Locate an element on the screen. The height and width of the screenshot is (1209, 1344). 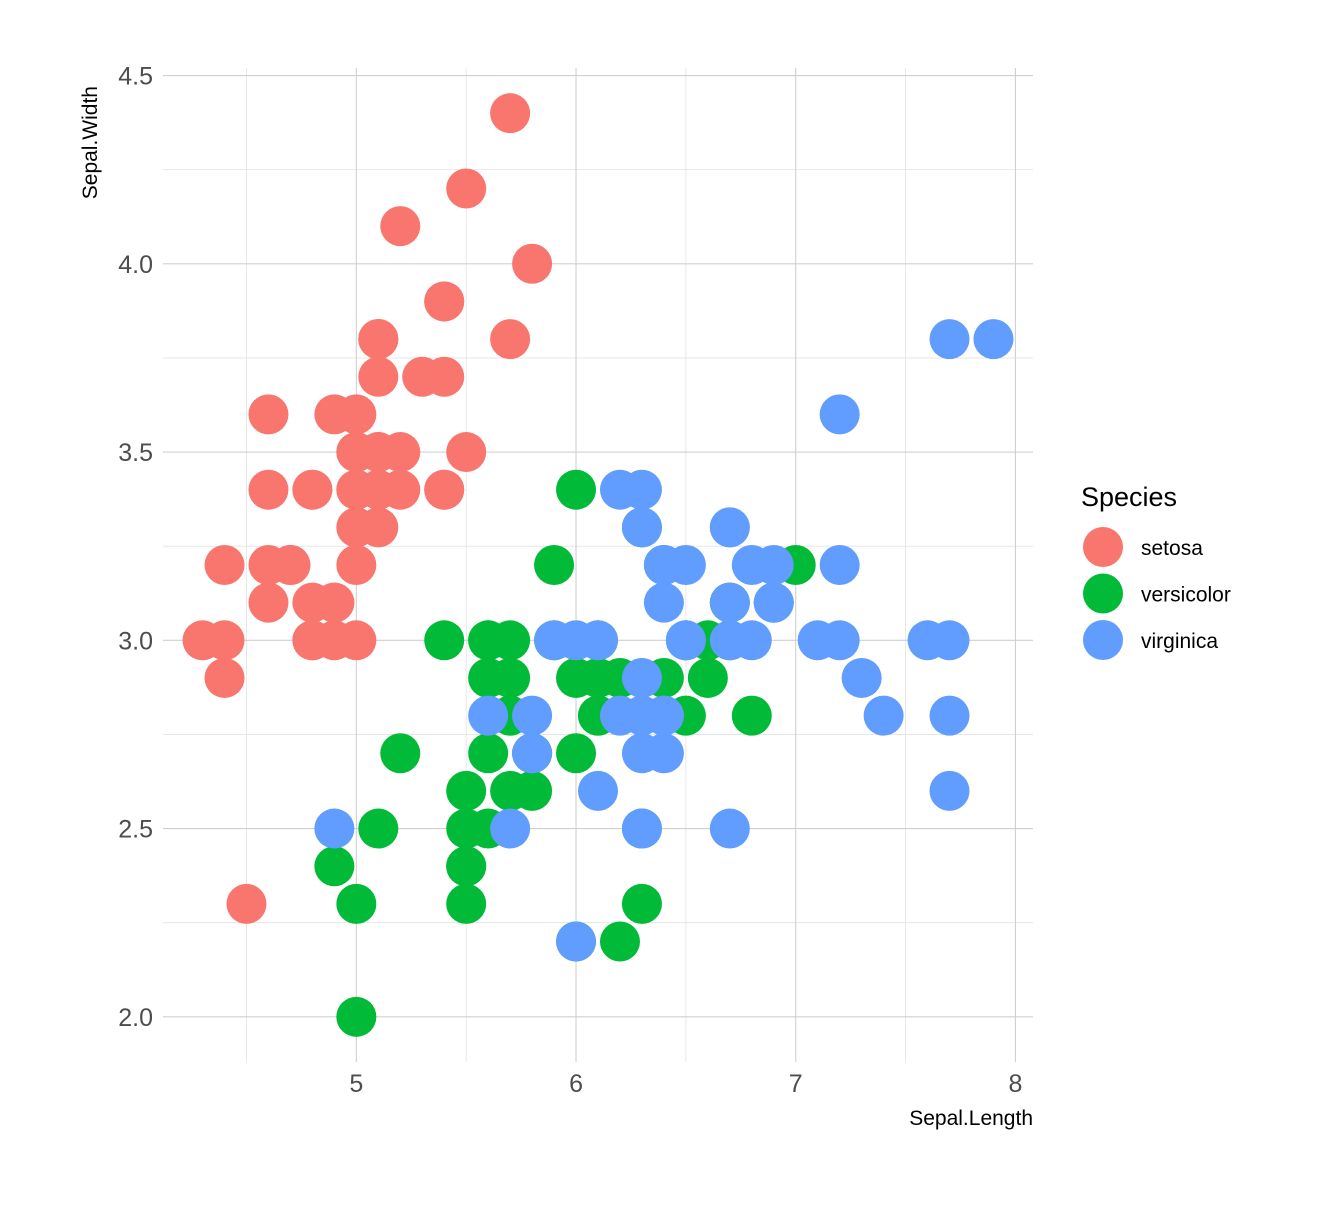
legend: Species setosa versicolor virginica is located at coordinates (1156, 571).